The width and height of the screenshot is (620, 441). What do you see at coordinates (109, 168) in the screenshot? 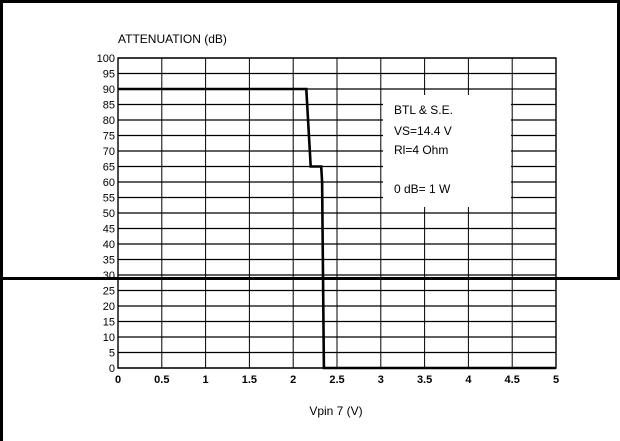
I see `y-tick-label: 65` at bounding box center [109, 168].